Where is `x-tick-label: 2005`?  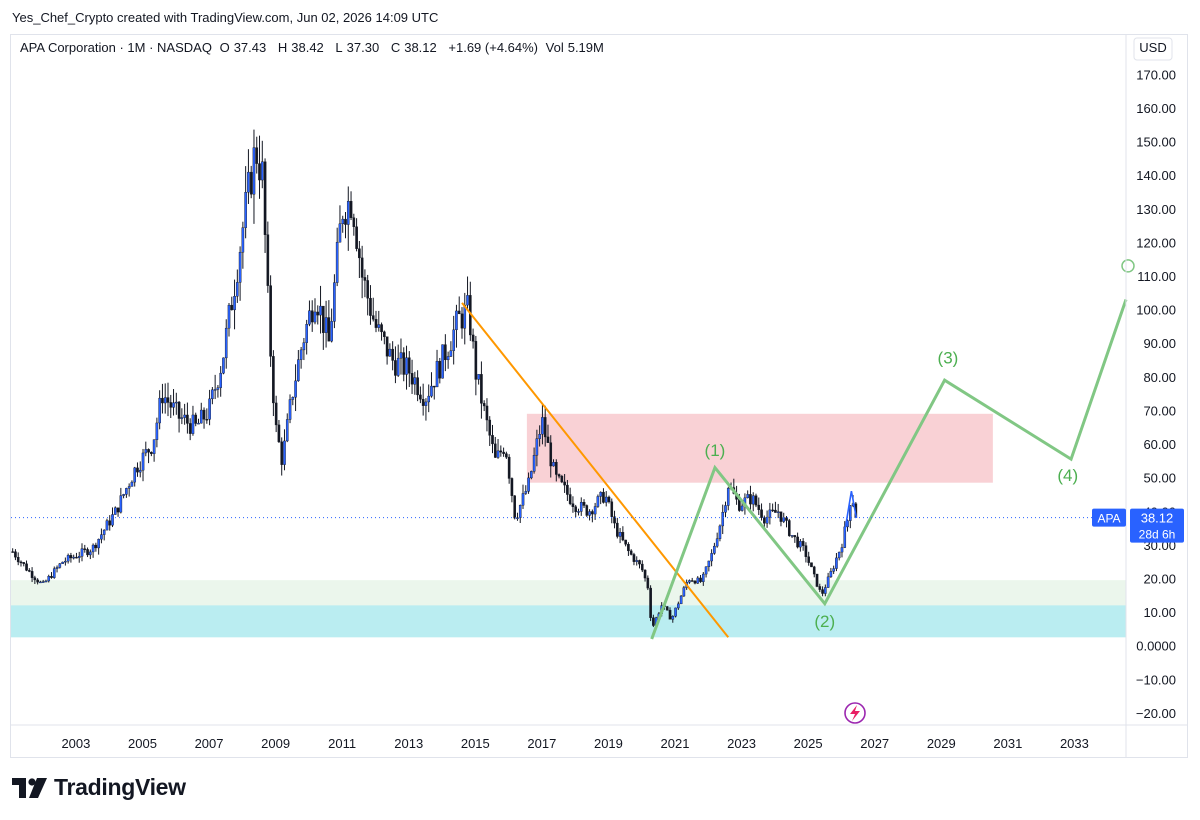 x-tick-label: 2005 is located at coordinates (142, 743).